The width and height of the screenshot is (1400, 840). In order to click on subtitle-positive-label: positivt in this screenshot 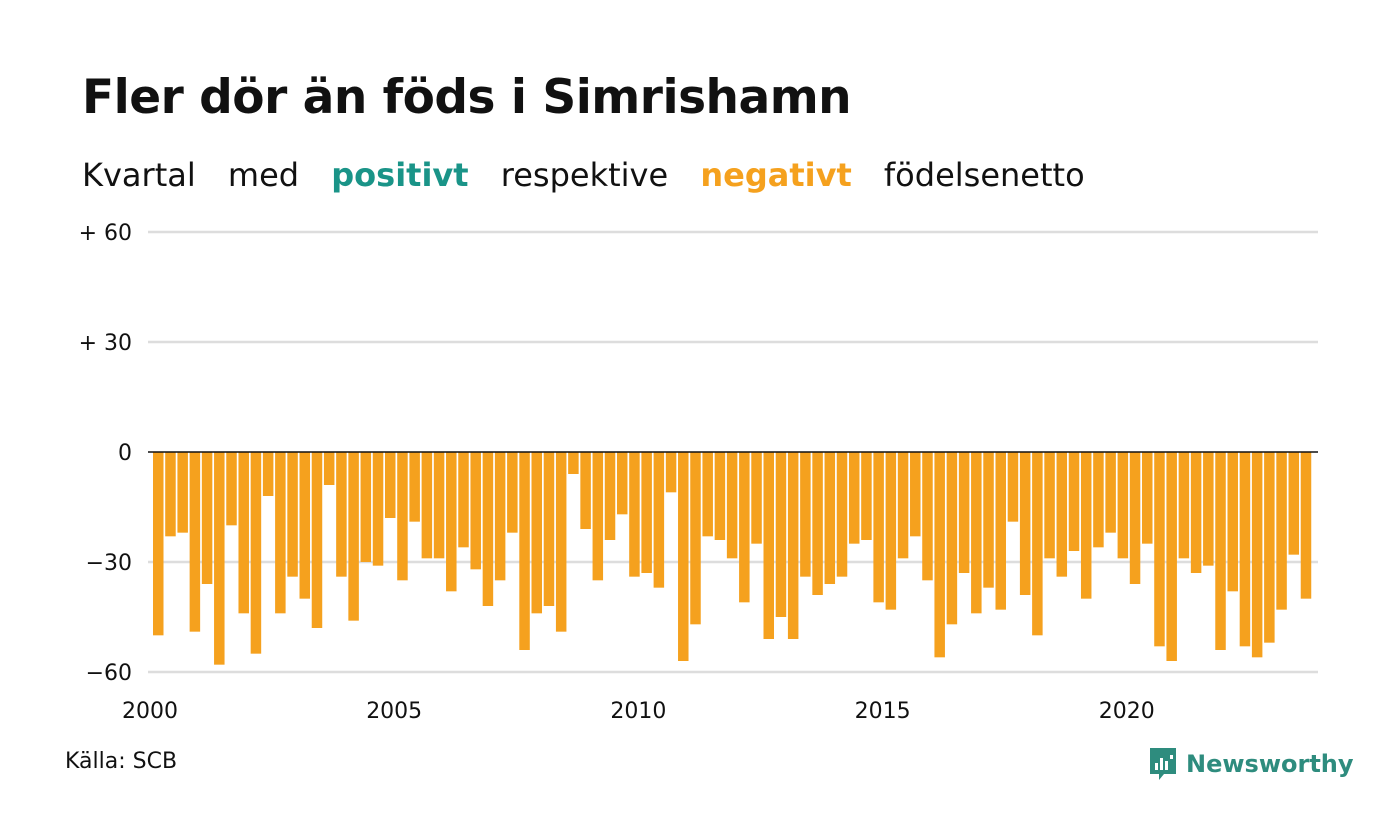, I will do `click(400, 175)`.